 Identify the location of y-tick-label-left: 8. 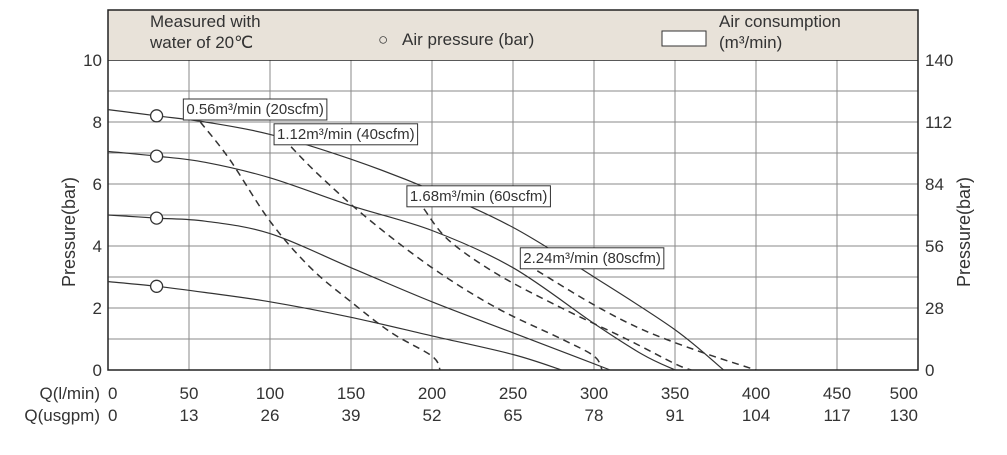
(97, 122).